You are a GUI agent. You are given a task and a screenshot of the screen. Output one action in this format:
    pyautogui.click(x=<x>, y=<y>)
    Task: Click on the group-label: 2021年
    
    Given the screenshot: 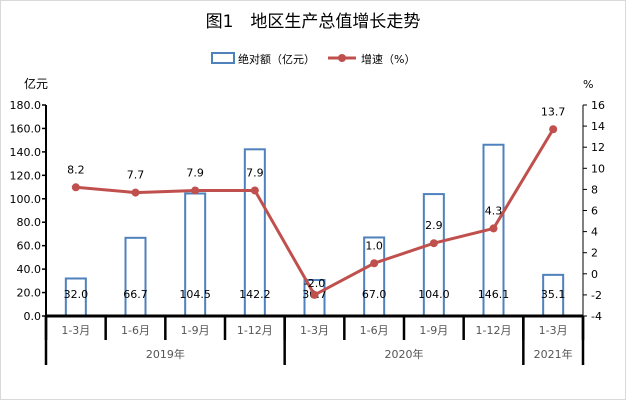 What is the action you would take?
    pyautogui.click(x=553, y=354)
    